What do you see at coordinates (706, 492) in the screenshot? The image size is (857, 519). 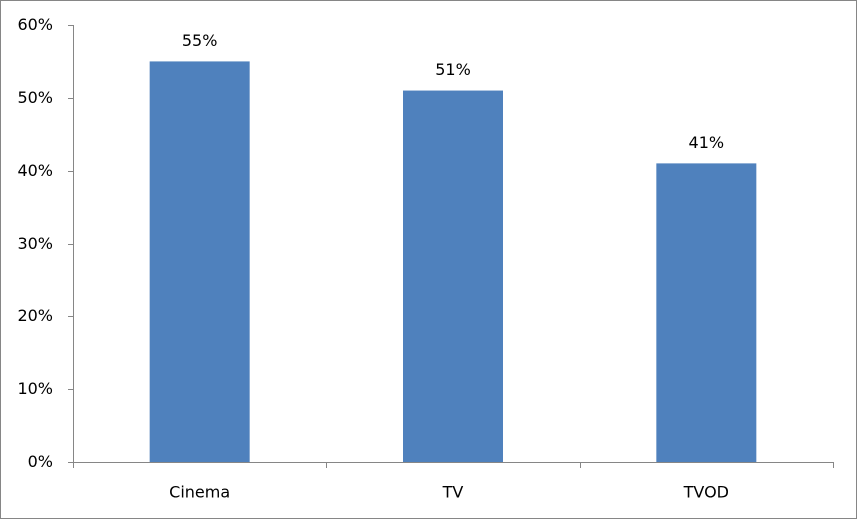 I see `x-tick-label: TVOD` at bounding box center [706, 492].